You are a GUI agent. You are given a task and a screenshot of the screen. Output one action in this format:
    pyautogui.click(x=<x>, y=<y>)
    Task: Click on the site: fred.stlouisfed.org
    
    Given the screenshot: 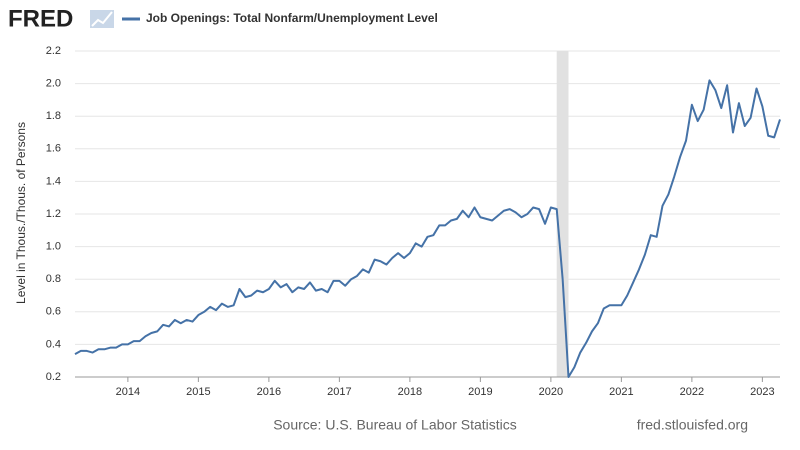 What is the action you would take?
    pyautogui.click(x=692, y=425)
    